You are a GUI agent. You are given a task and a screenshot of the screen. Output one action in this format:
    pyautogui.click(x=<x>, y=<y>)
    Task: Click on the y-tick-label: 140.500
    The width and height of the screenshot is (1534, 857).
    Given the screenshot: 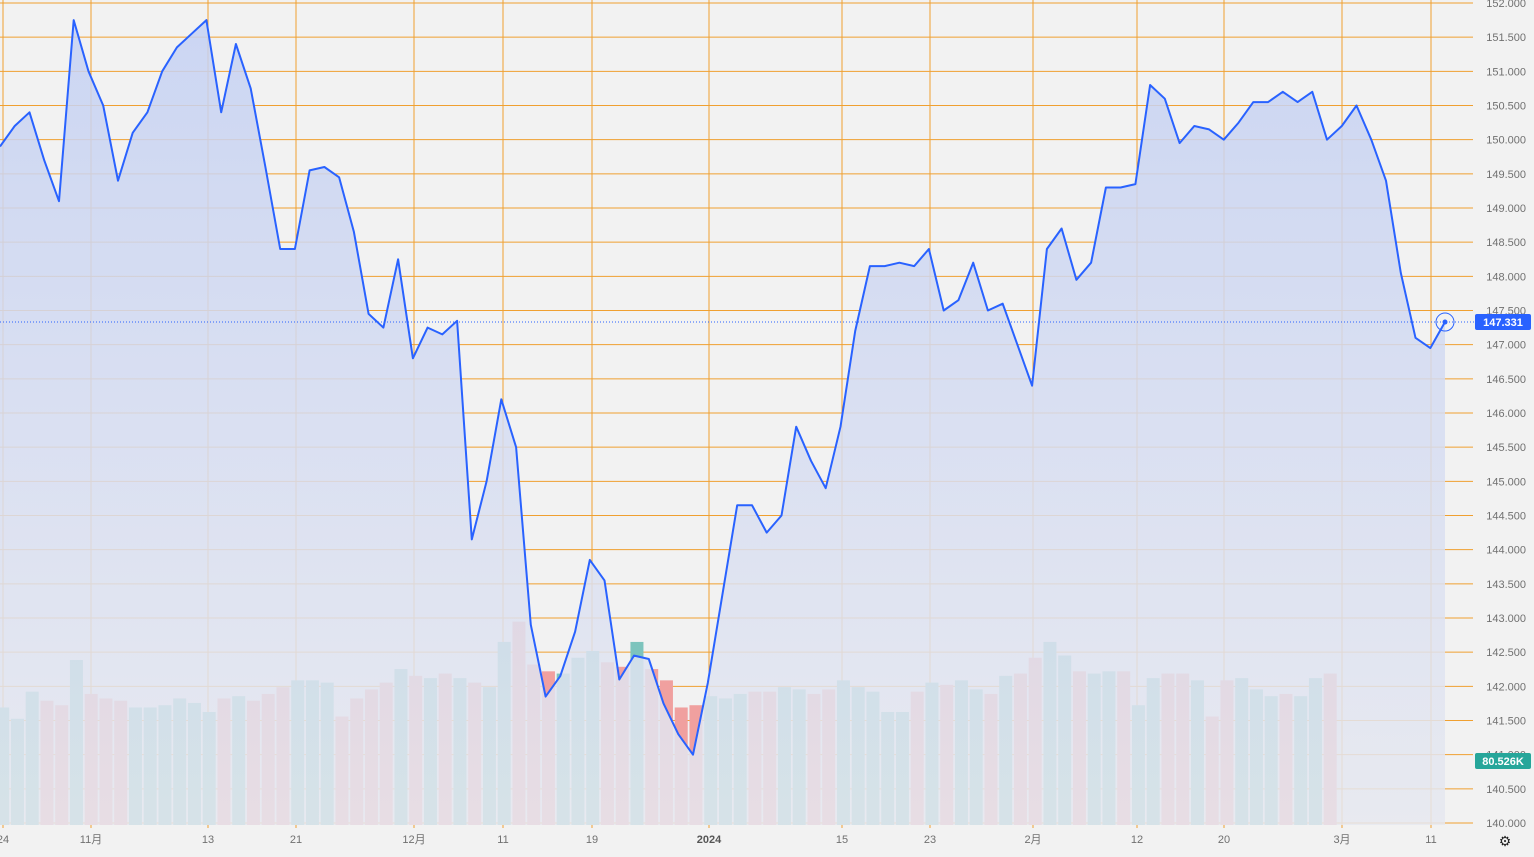 What is the action you would take?
    pyautogui.click(x=1506, y=790)
    